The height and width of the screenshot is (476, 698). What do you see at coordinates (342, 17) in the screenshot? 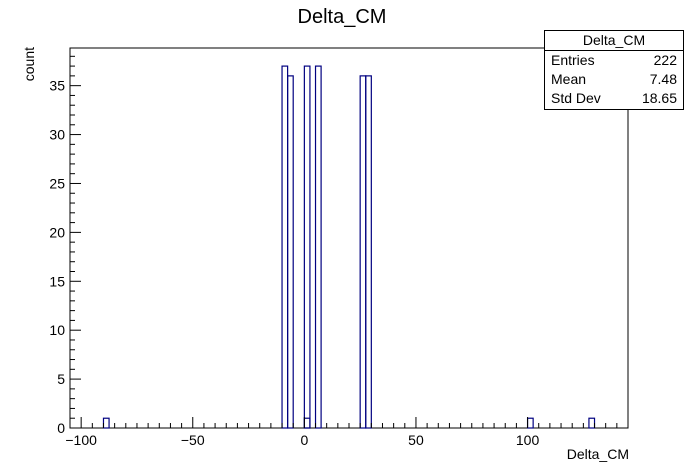
I see `chart-title: Delta_CM` at bounding box center [342, 17].